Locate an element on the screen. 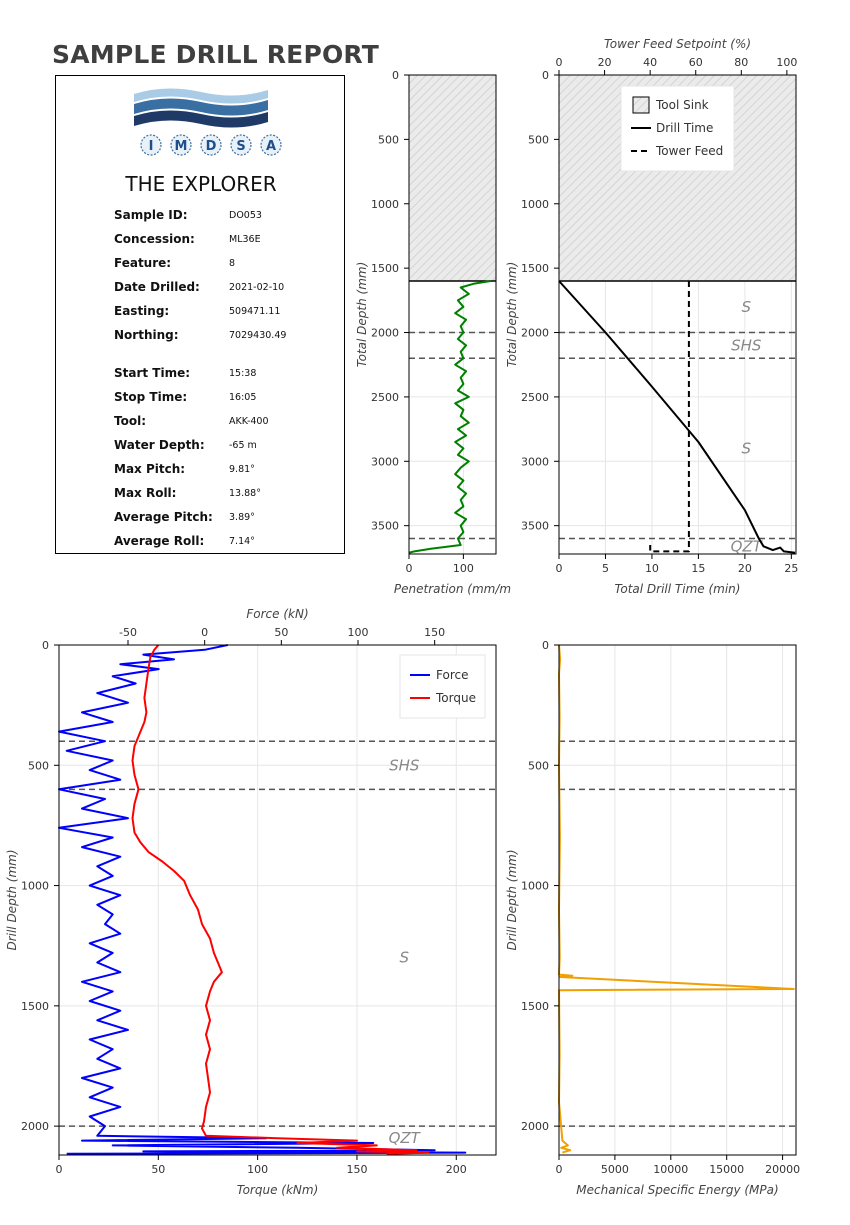  x2-tick-label: 60 is located at coordinates (696, 62).